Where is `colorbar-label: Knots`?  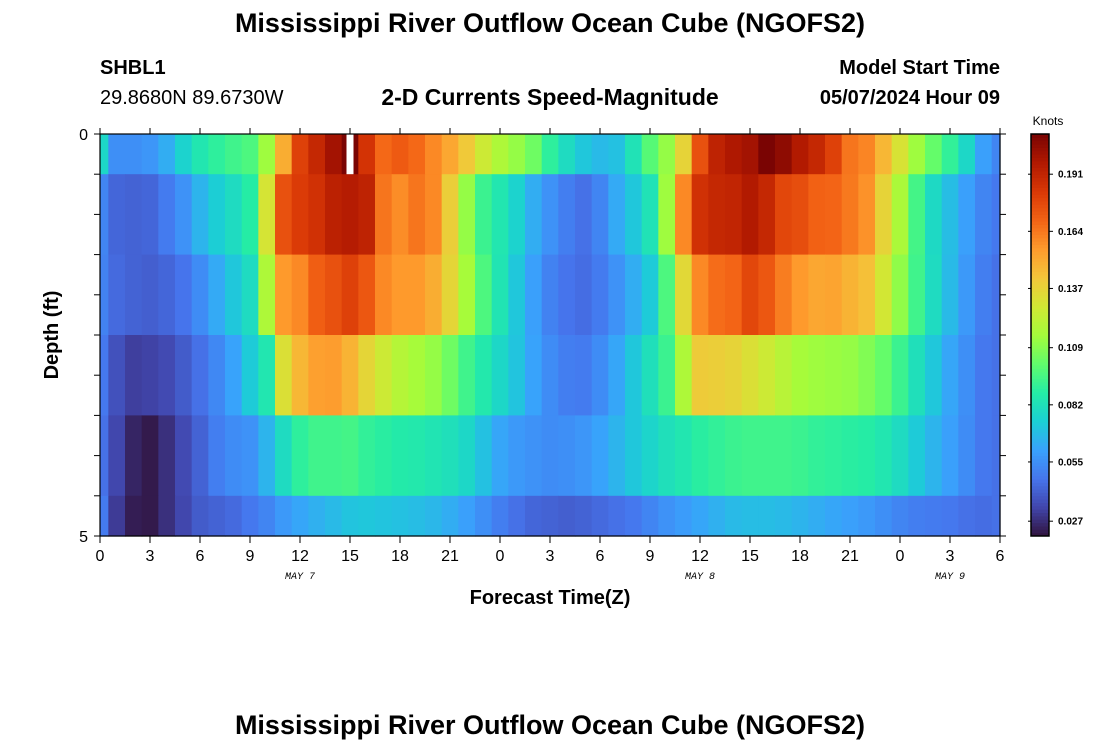
colorbar-label: Knots is located at coordinates (1048, 121).